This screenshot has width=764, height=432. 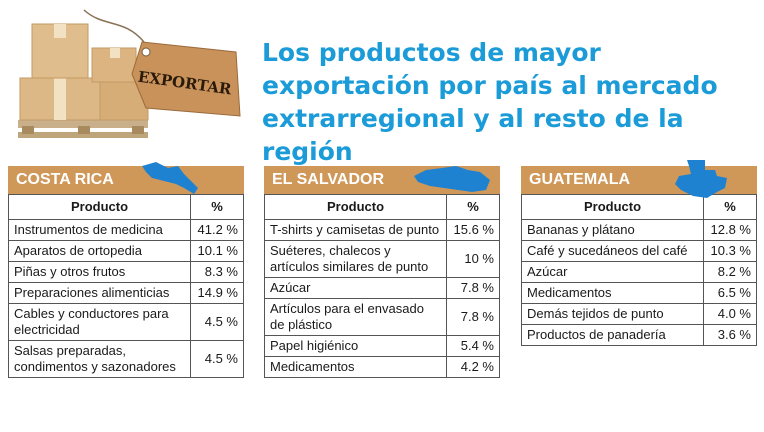 I want to click on table-row: Bananas y plátano 12.8 %, so click(x=639, y=230).